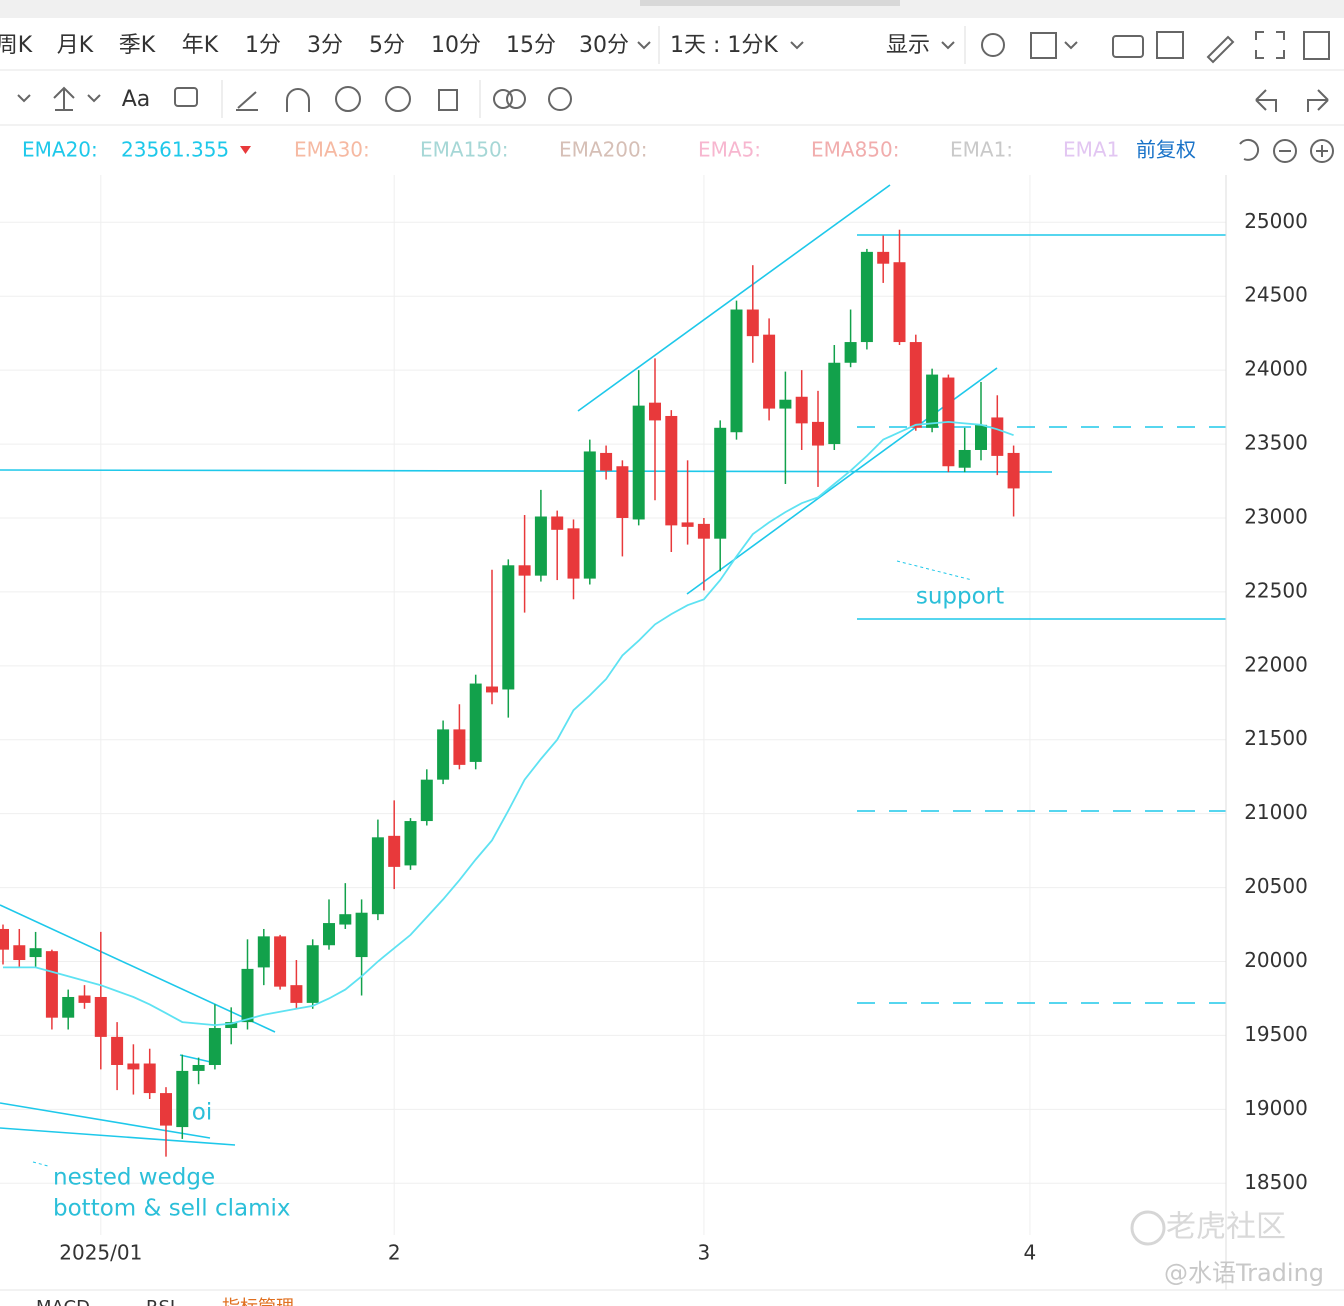  Describe the element at coordinates (1091, 150) in the screenshot. I see `indicator-label: EMA1` at that location.